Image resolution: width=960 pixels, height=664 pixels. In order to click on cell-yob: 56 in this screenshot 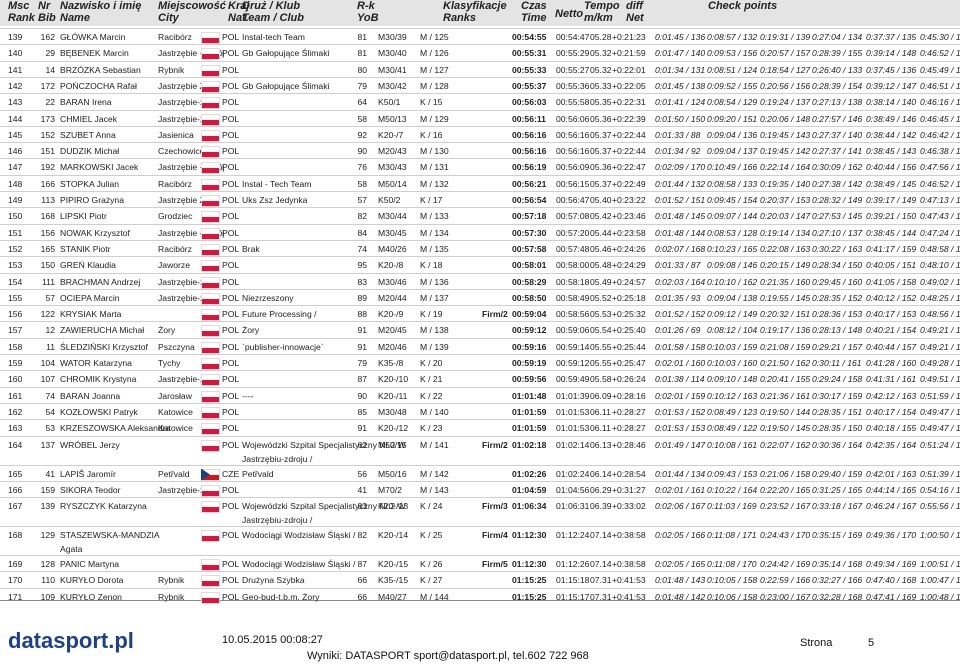, I will do `click(362, 473)`.